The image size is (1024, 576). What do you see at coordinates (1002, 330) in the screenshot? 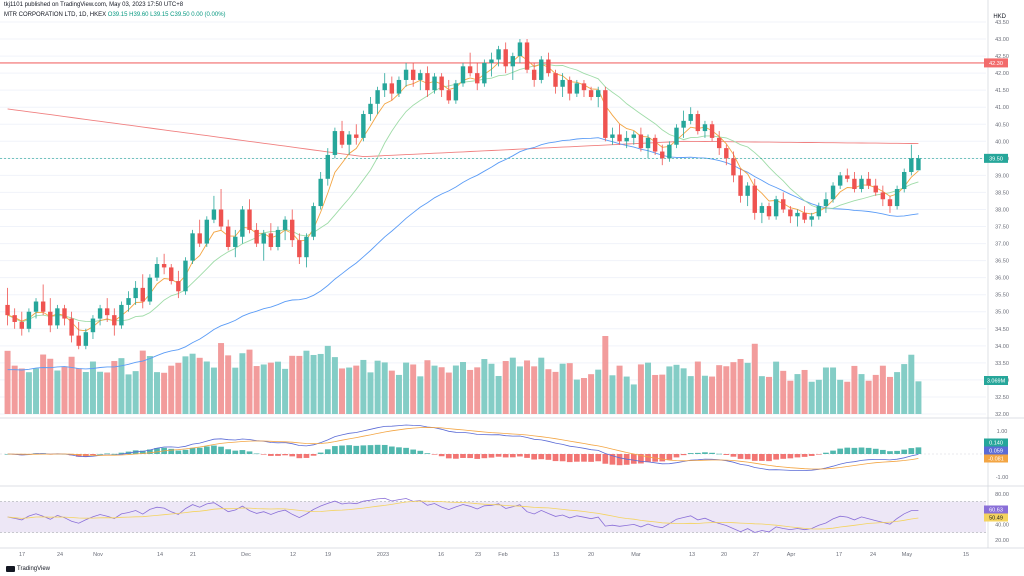
I see `price-tick-label: 34.50` at bounding box center [1002, 330].